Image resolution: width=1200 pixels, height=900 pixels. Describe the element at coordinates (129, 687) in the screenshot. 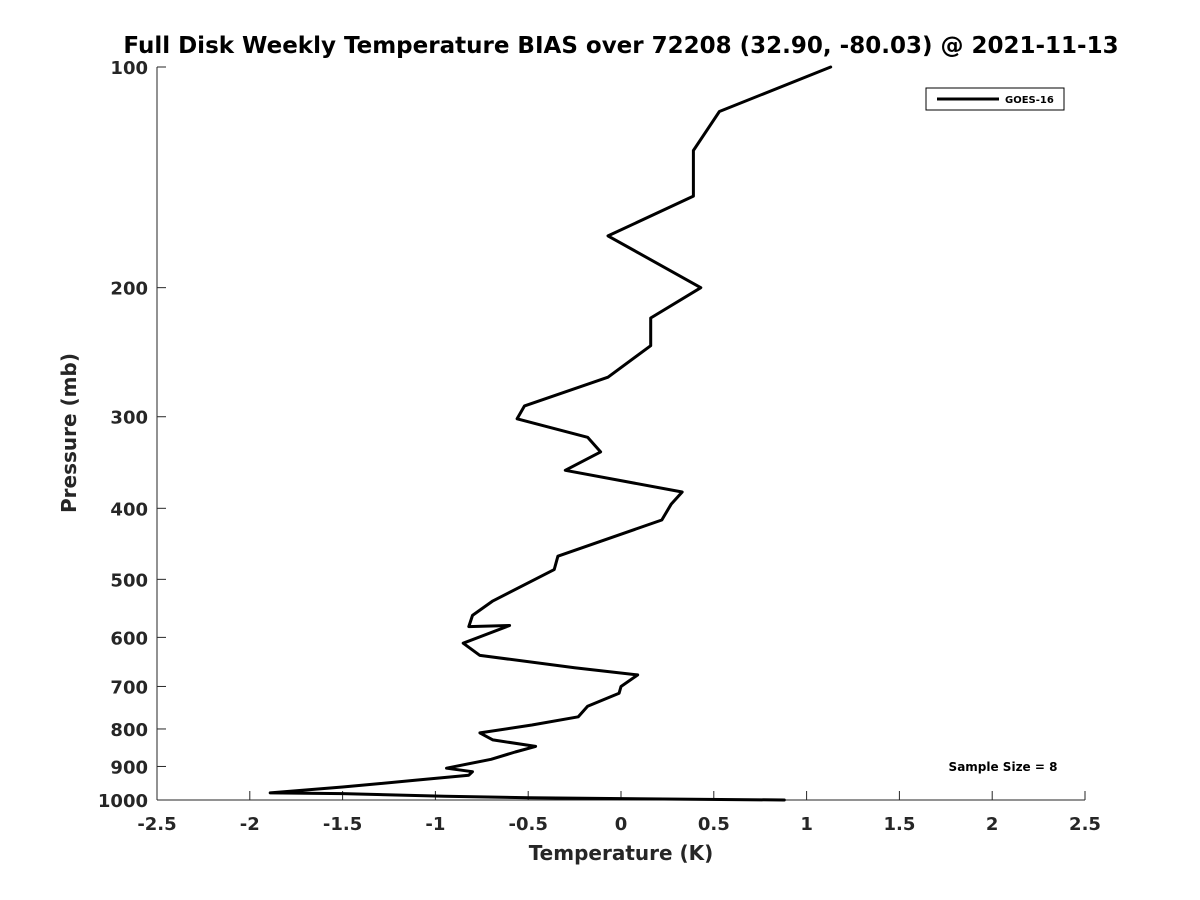

I see `y-tick-label: 700` at that location.